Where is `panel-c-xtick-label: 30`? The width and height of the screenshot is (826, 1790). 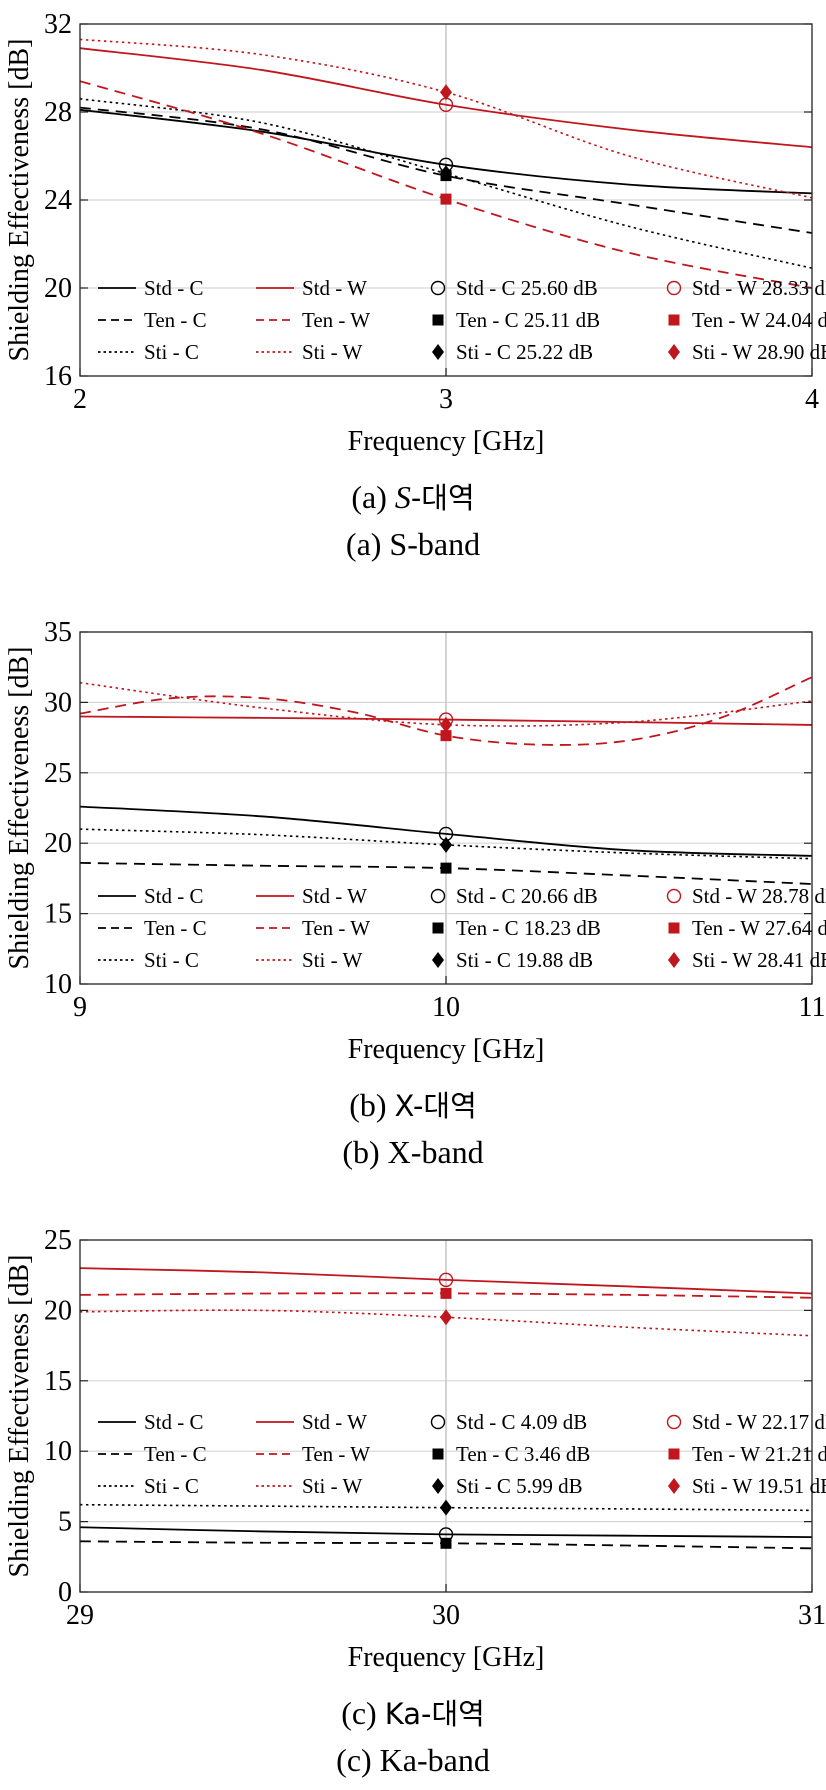 panel-c-xtick-label: 30 is located at coordinates (446, 1615).